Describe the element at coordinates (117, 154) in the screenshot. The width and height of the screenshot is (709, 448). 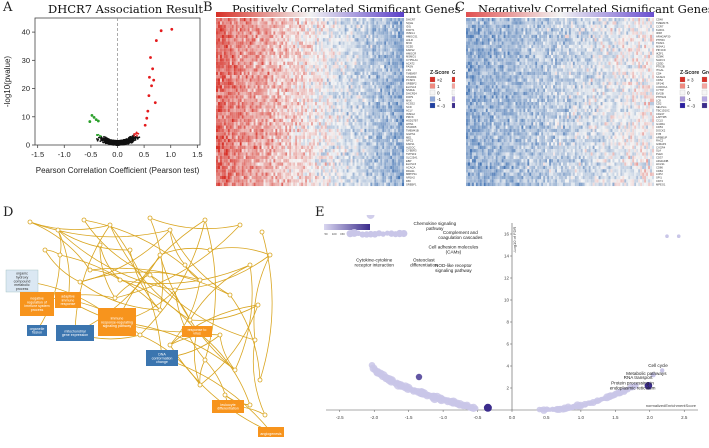
I see `volcano-xtick-label: 0.0` at that location.